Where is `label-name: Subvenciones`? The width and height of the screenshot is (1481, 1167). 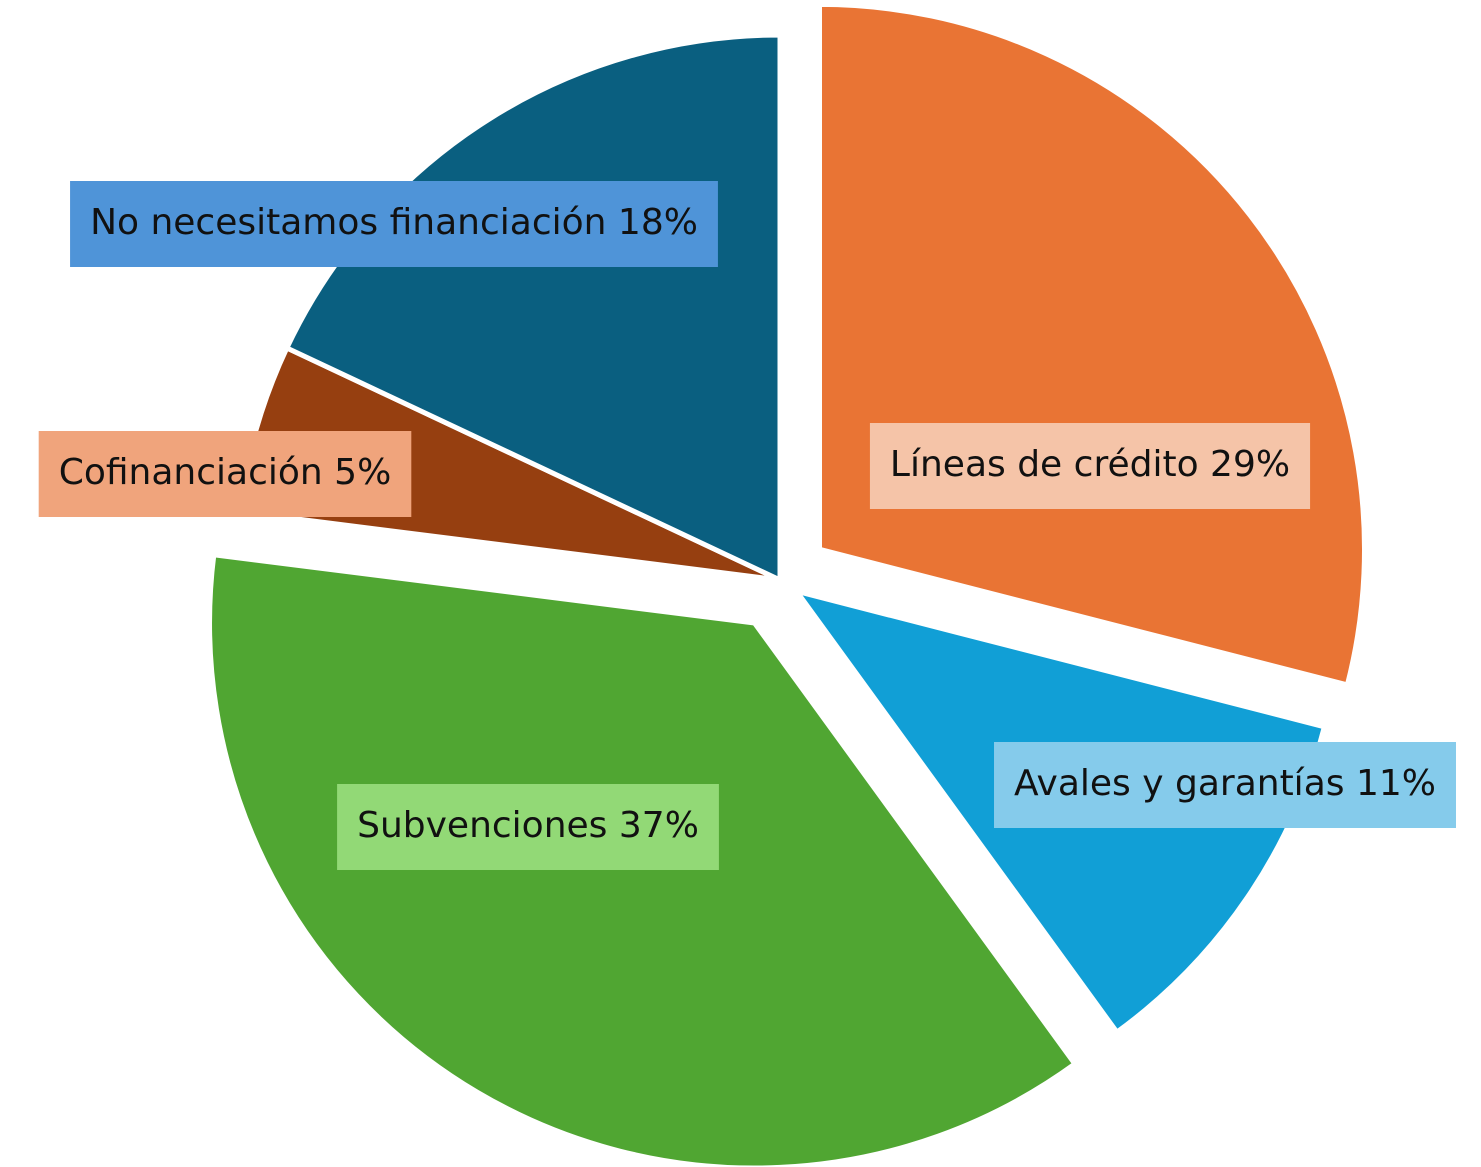 label-name: Subvenciones is located at coordinates (482, 825).